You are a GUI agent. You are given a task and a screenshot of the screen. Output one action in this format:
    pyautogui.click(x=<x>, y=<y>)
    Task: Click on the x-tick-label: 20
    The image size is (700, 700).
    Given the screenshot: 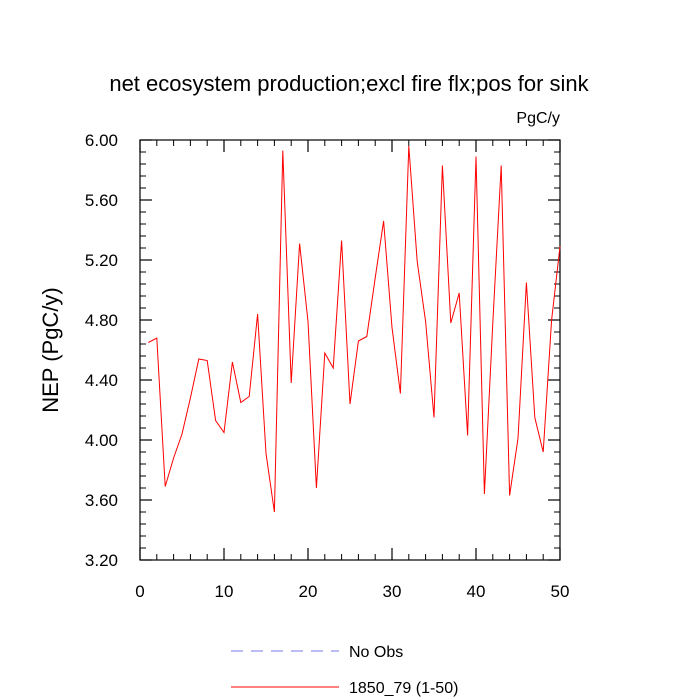 What is the action you would take?
    pyautogui.click(x=308, y=591)
    